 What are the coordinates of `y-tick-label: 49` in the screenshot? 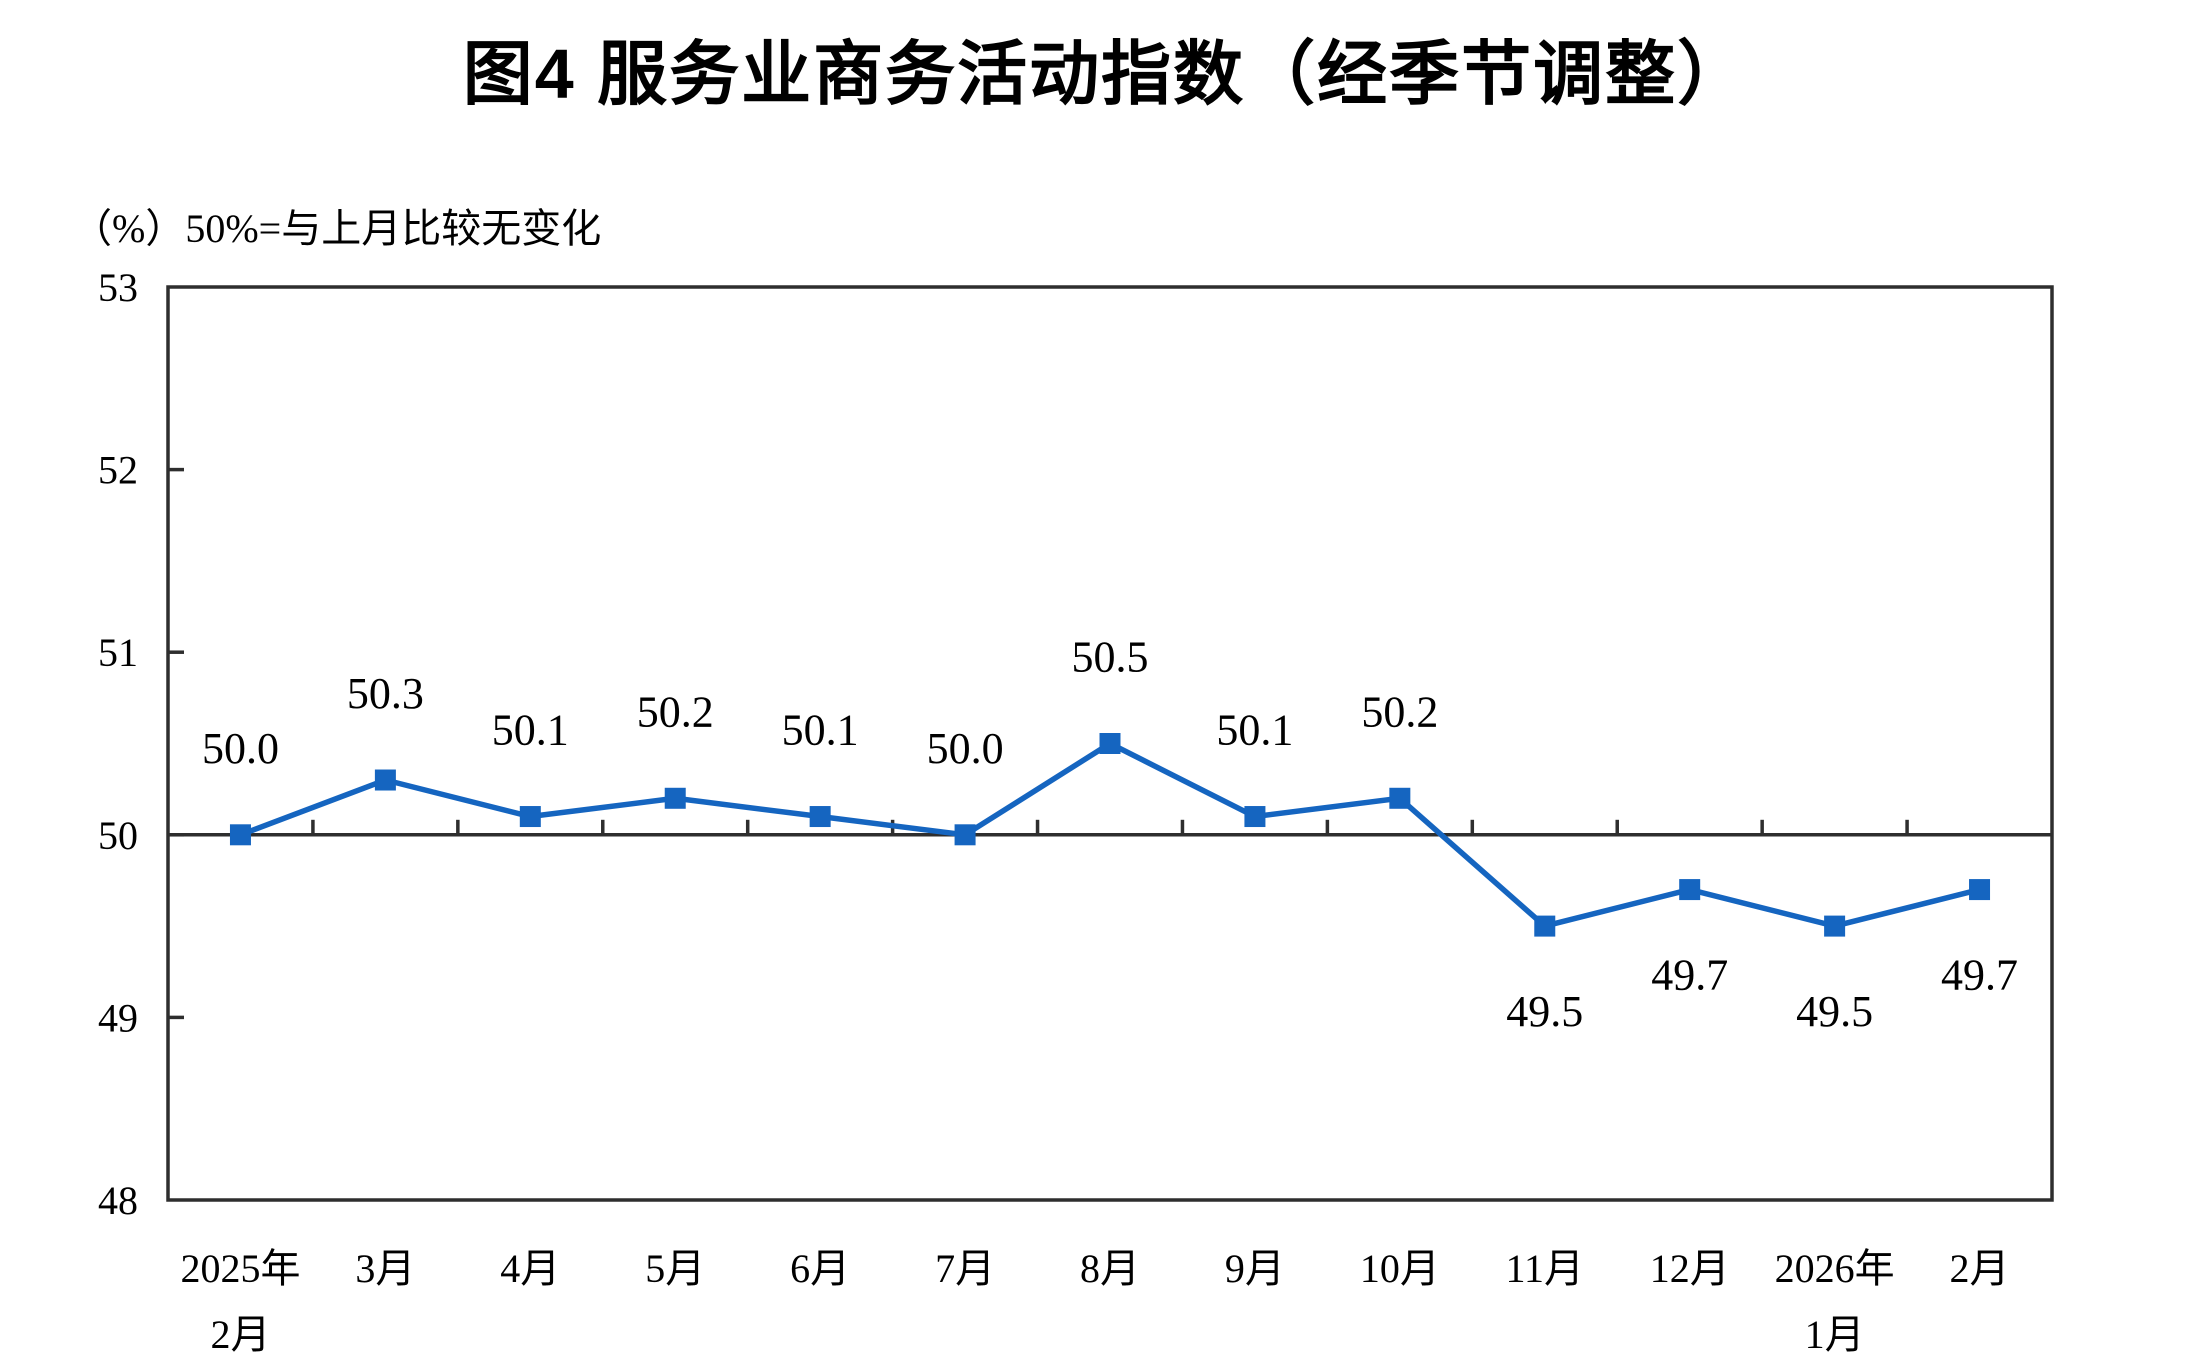 It's located at (118, 1017).